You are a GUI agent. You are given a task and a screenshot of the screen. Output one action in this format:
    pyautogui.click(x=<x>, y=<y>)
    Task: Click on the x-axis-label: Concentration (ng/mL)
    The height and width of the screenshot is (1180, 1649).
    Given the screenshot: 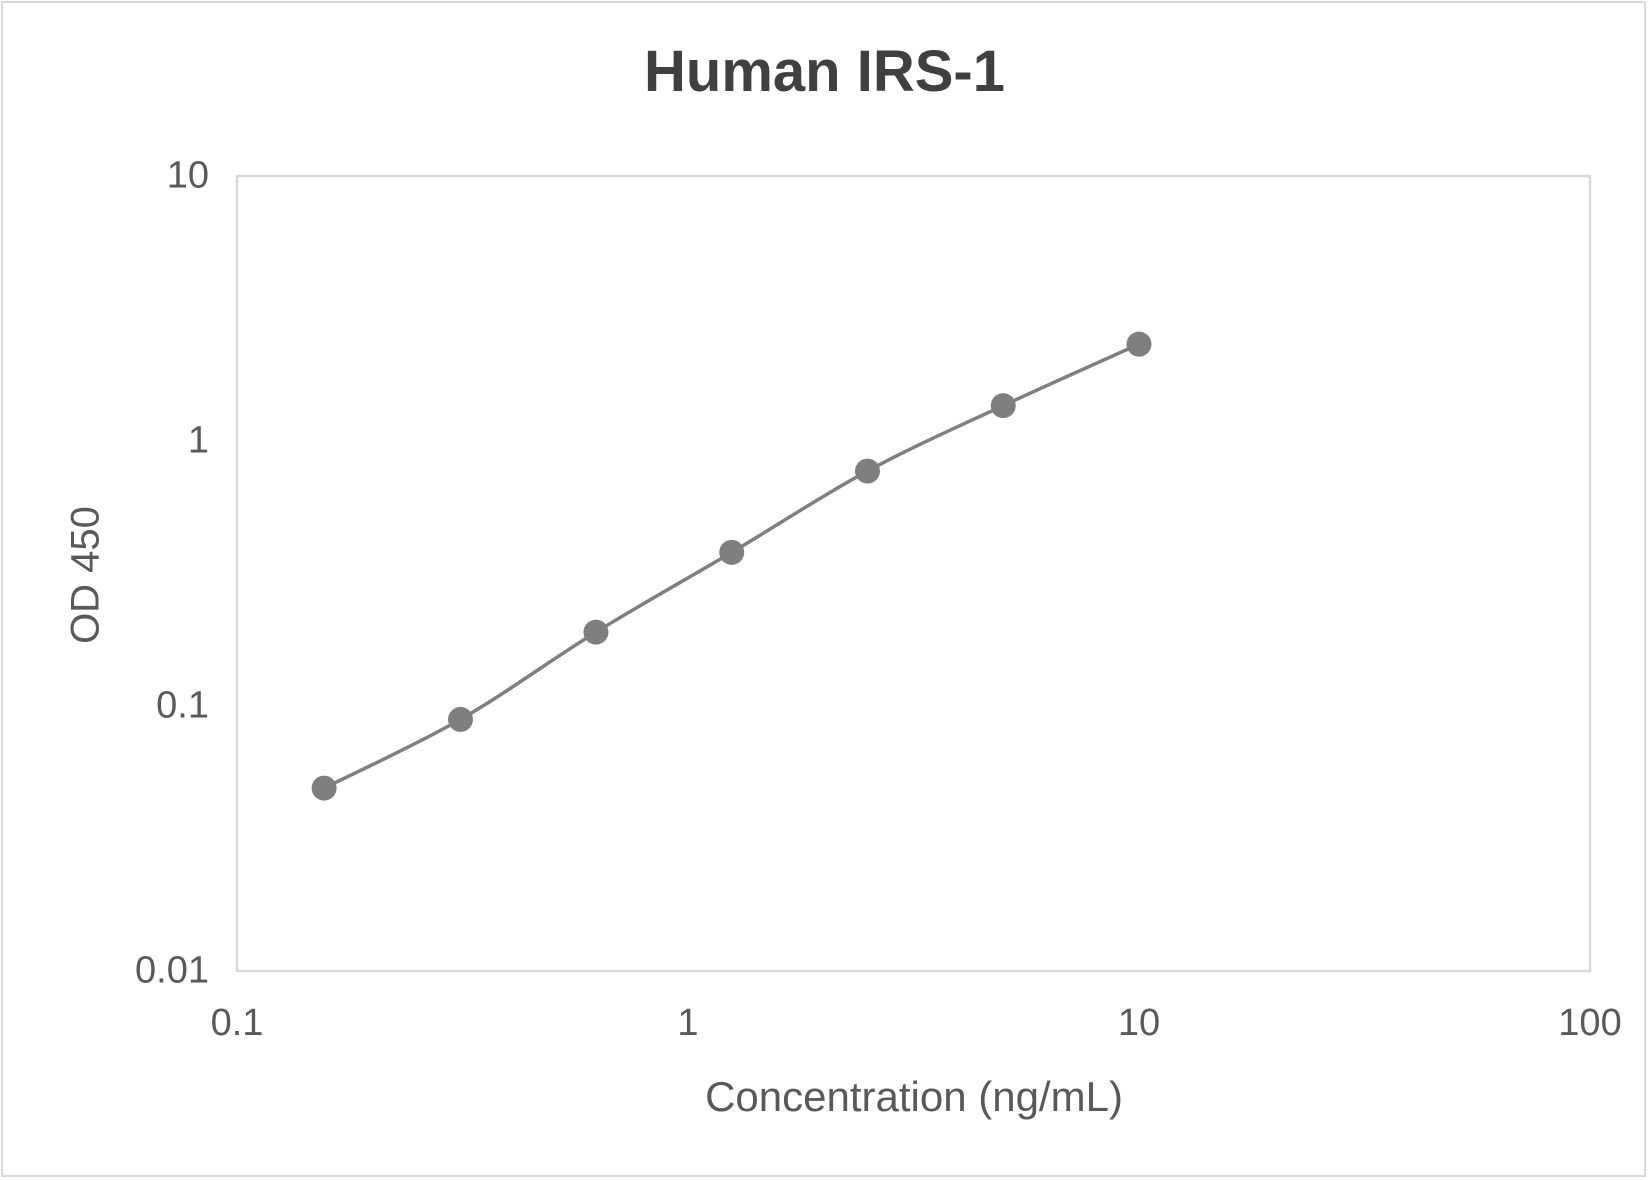 What is the action you would take?
    pyautogui.click(x=914, y=1096)
    